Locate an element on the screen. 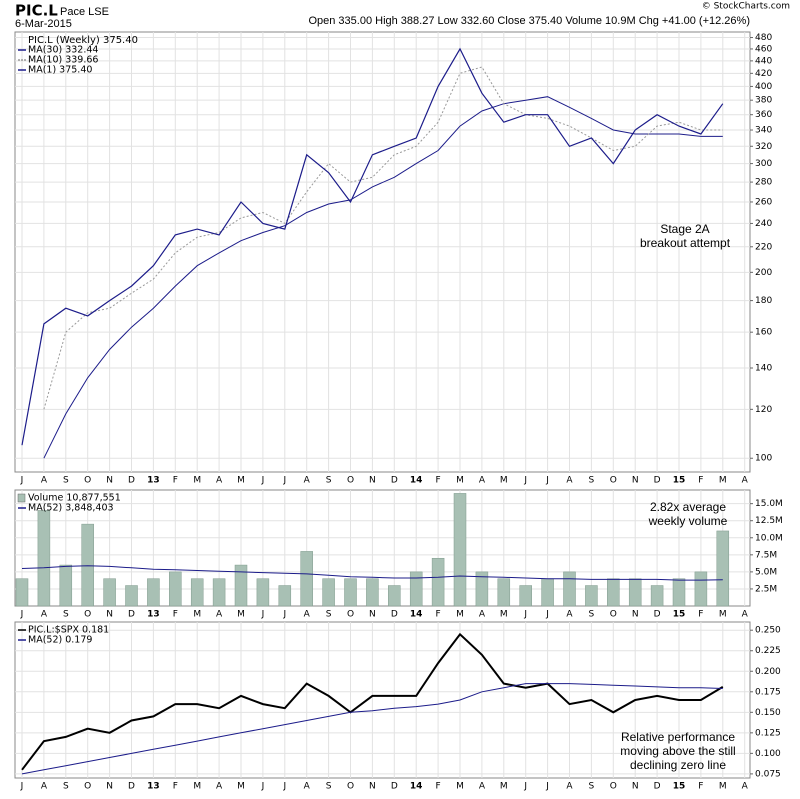 The height and width of the screenshot is (799, 800). y-tick-label: 10.0M is located at coordinates (769, 538).